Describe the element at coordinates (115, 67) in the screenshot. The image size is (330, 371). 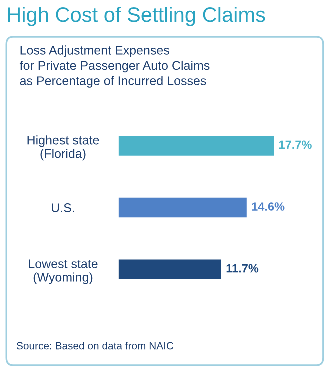
I see `chart-subtitle: Loss Adjustment Expenses for Private Passenger Auto Claims as Percentage of Incurred Losses` at that location.